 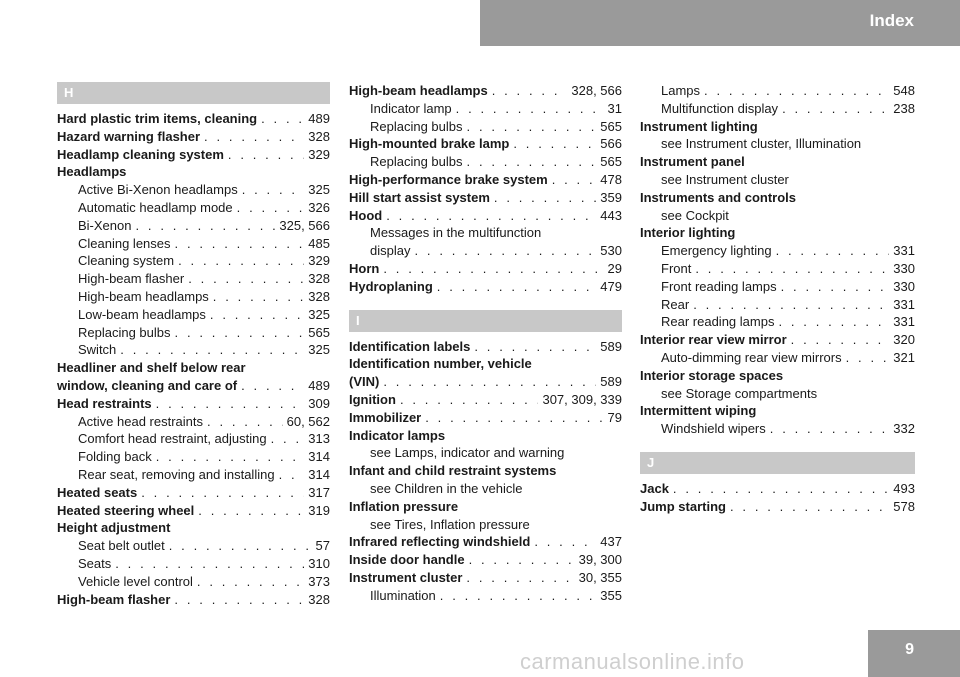 What do you see at coordinates (404, 506) in the screenshot?
I see `entry-term: Inflation pressure` at bounding box center [404, 506].